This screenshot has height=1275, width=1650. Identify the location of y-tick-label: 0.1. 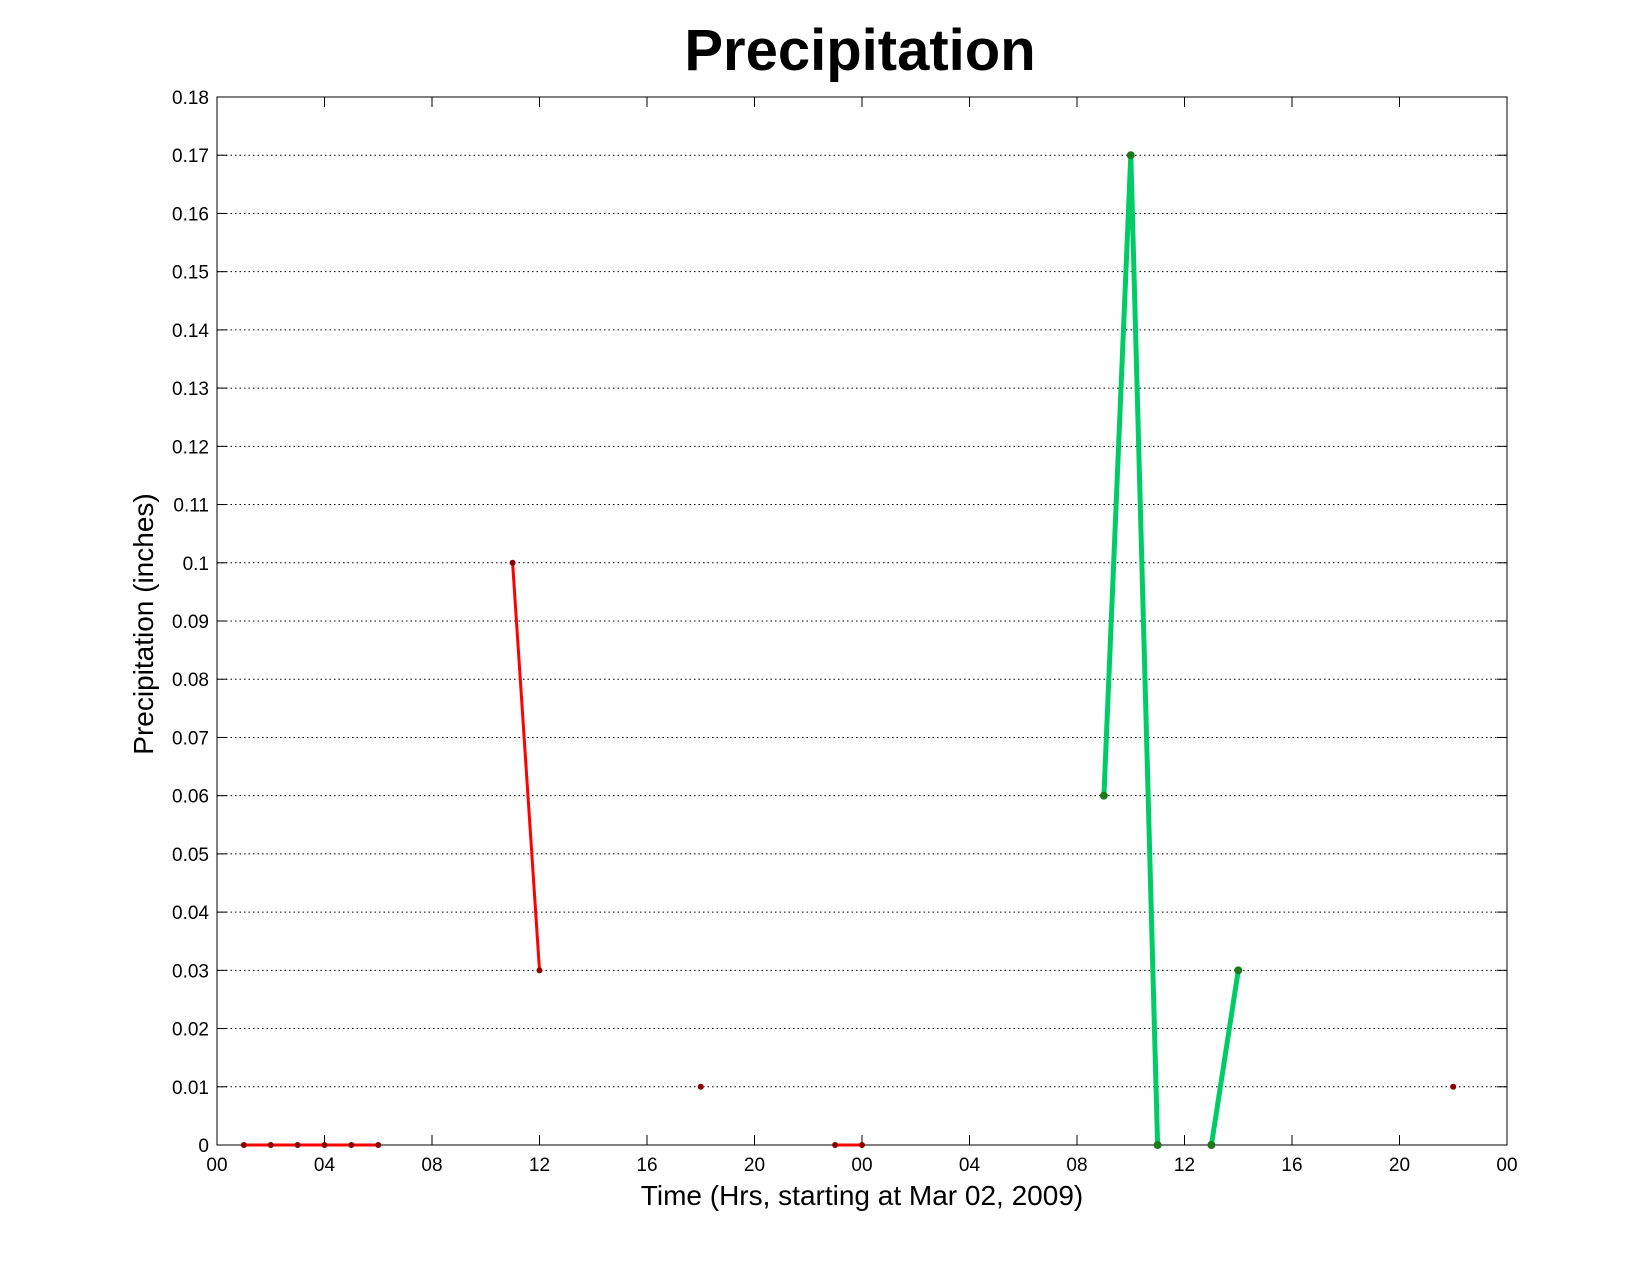
(196, 564).